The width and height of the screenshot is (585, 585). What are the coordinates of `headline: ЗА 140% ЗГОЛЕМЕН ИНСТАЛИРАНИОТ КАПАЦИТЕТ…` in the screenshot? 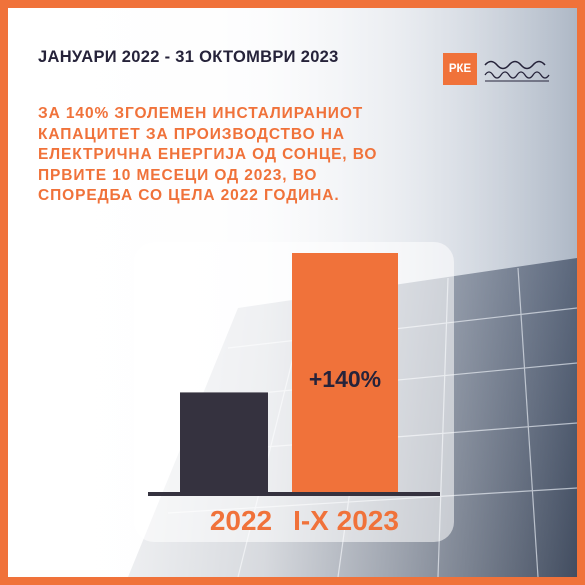 It's located at (258, 155).